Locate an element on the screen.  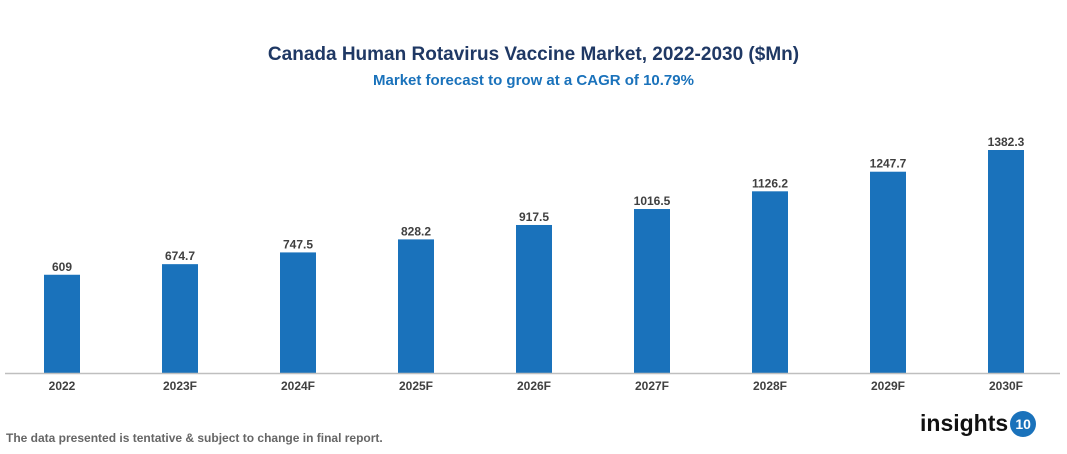
data-label: 1247.7 is located at coordinates (888, 164).